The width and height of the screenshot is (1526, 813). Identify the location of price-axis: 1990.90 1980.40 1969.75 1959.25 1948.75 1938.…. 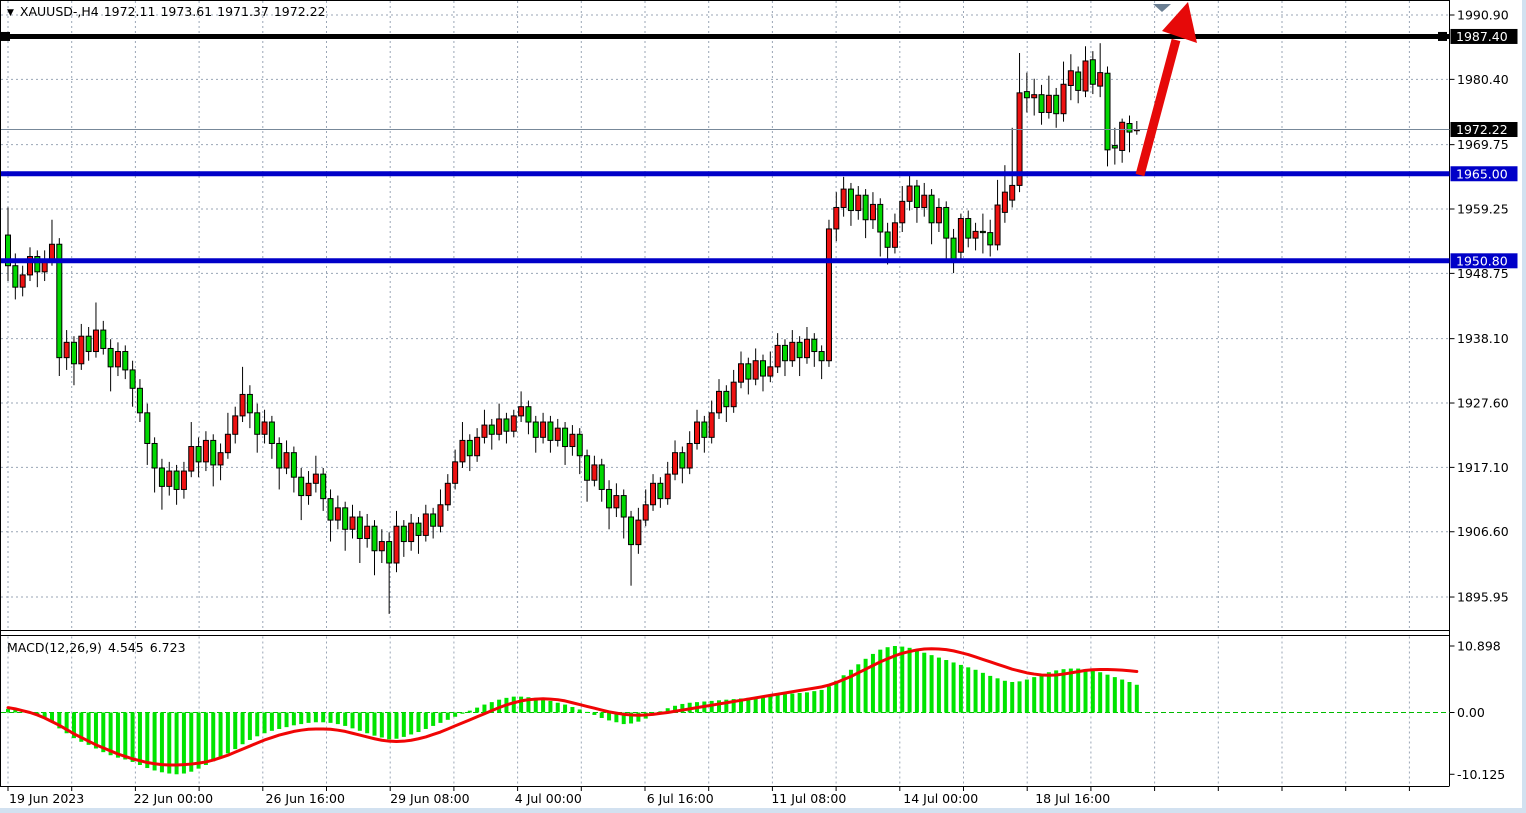
(1483, 306).